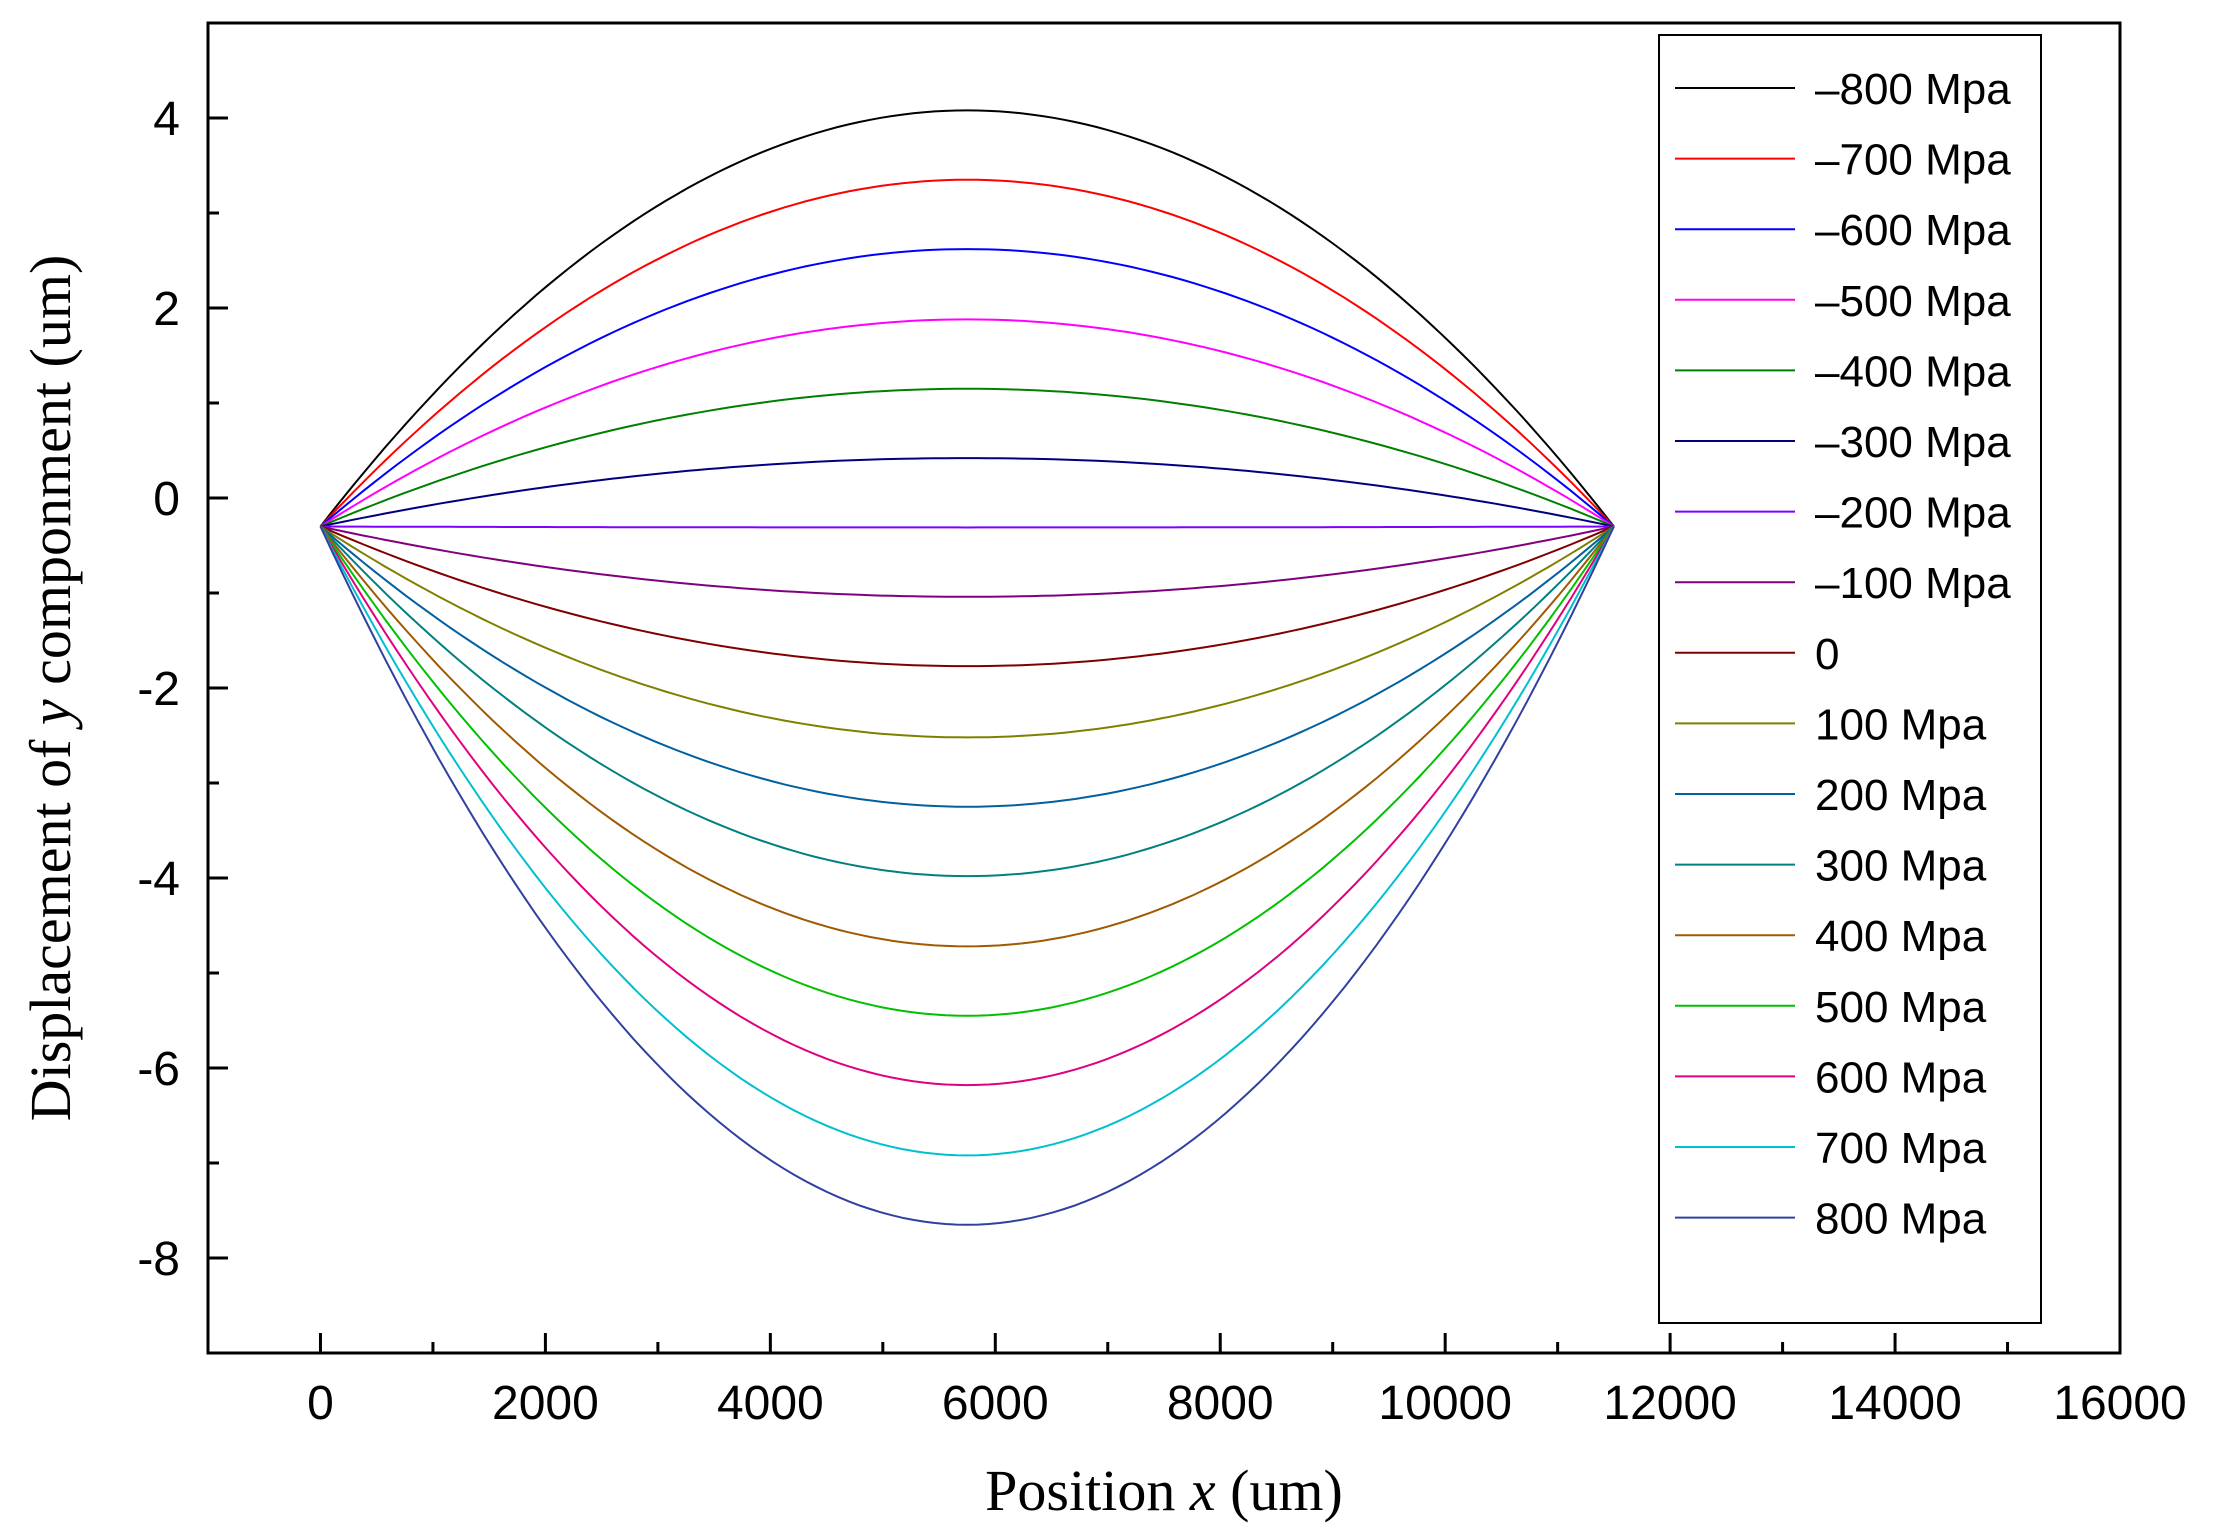 Image resolution: width=2222 pixels, height=1538 pixels. Describe the element at coordinates (545, 1403) in the screenshot. I see `x-tick-label: 2000` at that location.